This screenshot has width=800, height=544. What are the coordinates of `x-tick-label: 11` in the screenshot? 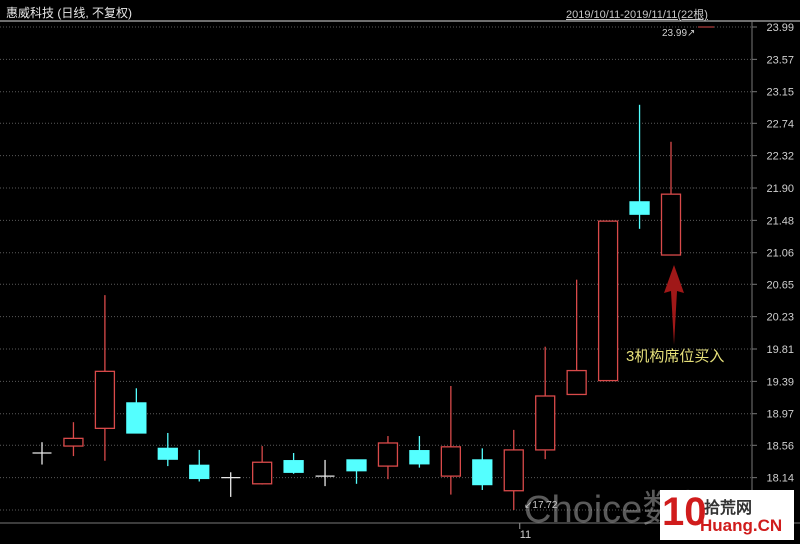 It's located at (525, 535).